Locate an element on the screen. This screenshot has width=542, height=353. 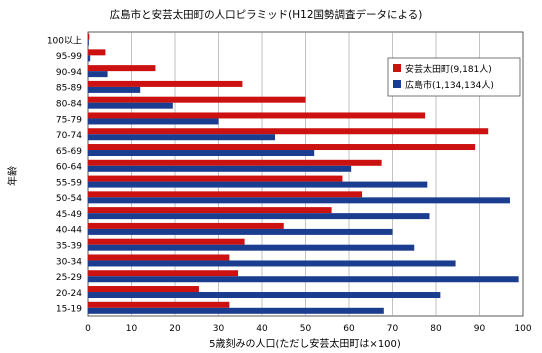
y-tick-label: 45-49 is located at coordinates (69, 215).